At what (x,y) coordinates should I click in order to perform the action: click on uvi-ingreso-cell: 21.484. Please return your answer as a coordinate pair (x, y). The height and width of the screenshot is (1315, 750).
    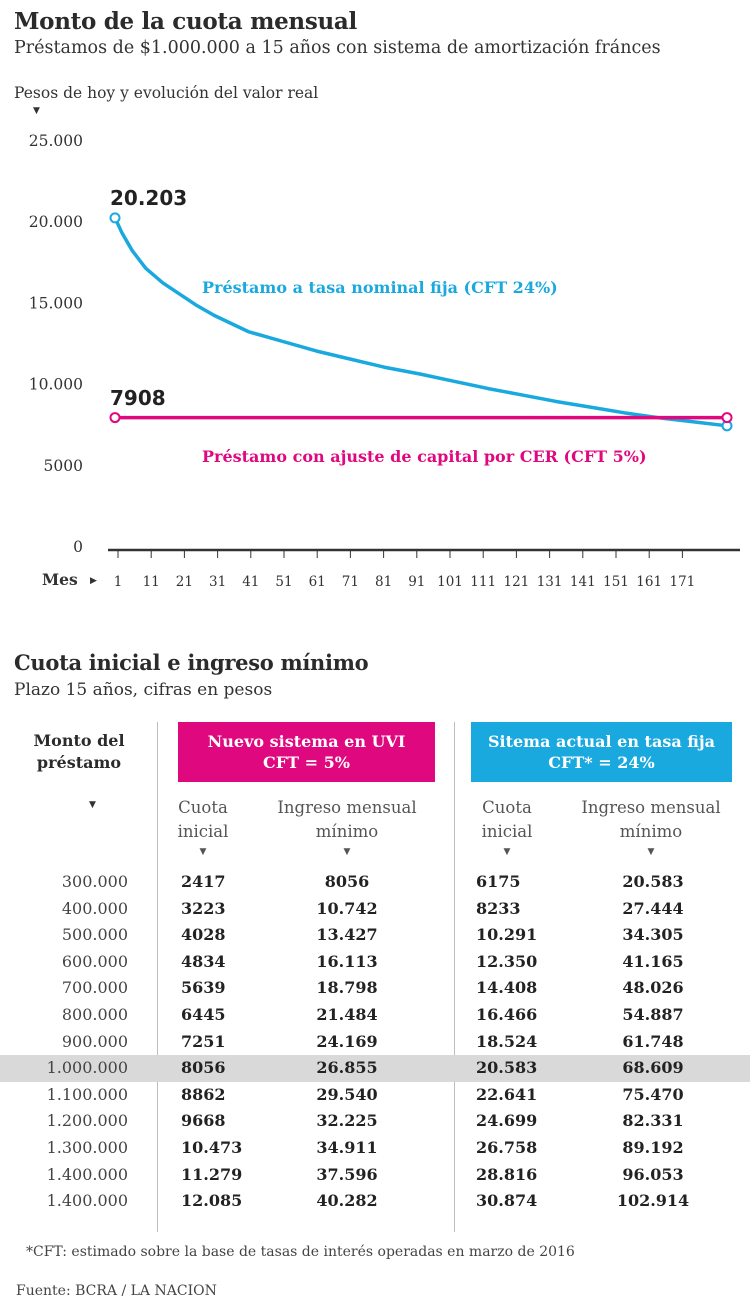
    Looking at the image, I should click on (347, 1014).